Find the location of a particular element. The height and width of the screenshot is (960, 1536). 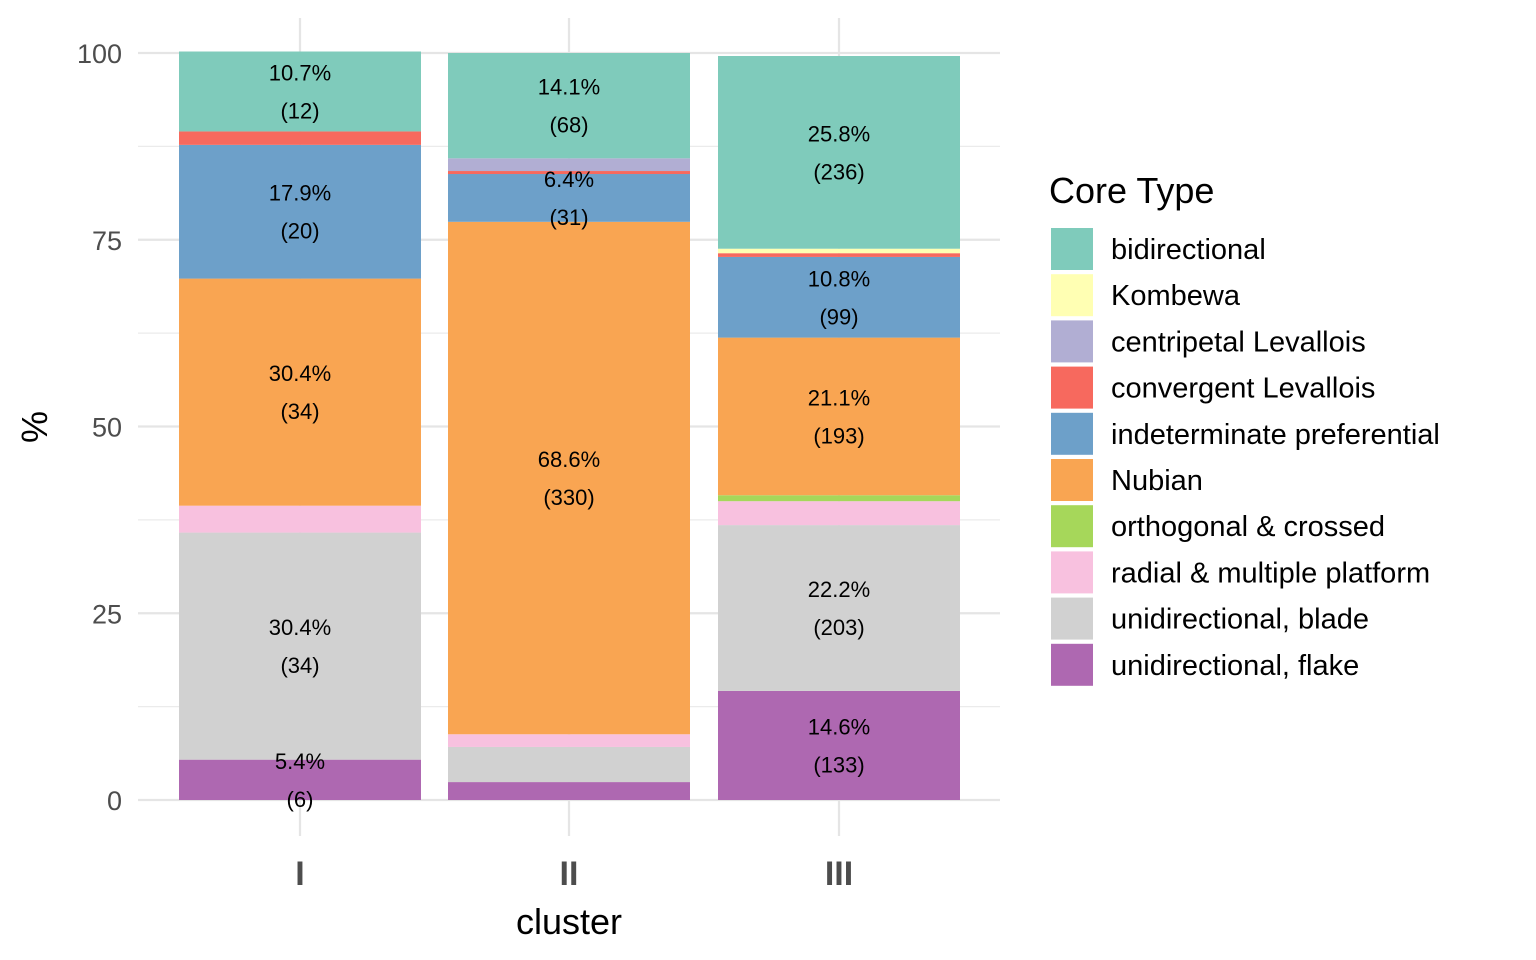

legend-label: orthogonal & crossed is located at coordinates (1248, 527).